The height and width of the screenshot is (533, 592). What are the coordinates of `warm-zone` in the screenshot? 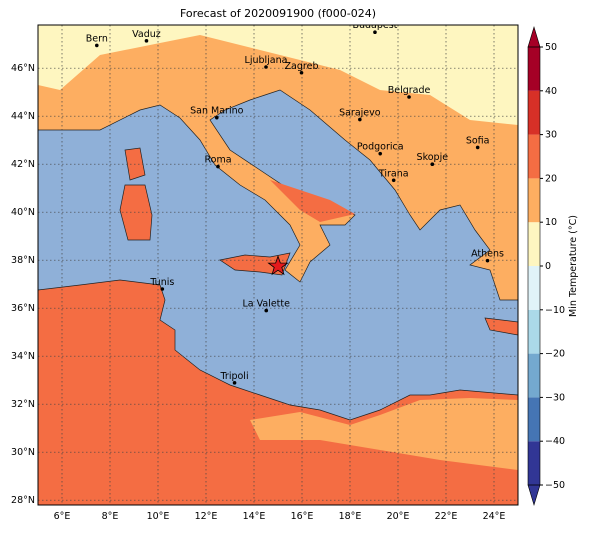 It's located at (312, 201).